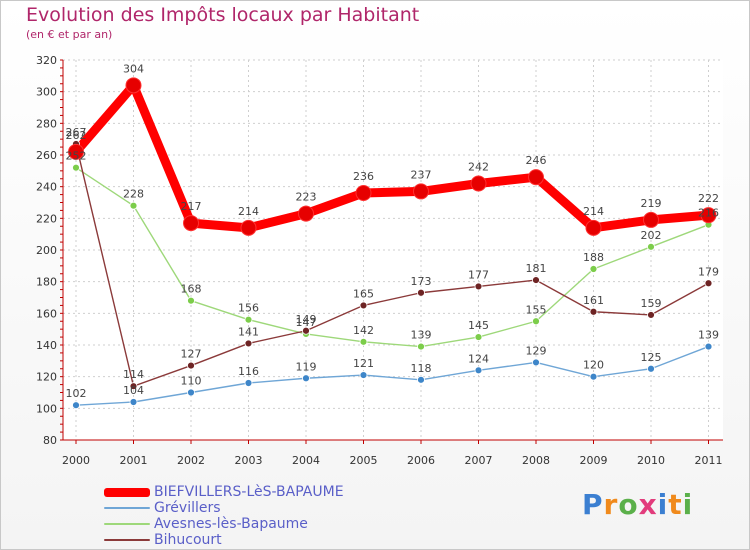  Describe the element at coordinates (536, 309) in the screenshot. I see `data-label-2: 155` at that location.